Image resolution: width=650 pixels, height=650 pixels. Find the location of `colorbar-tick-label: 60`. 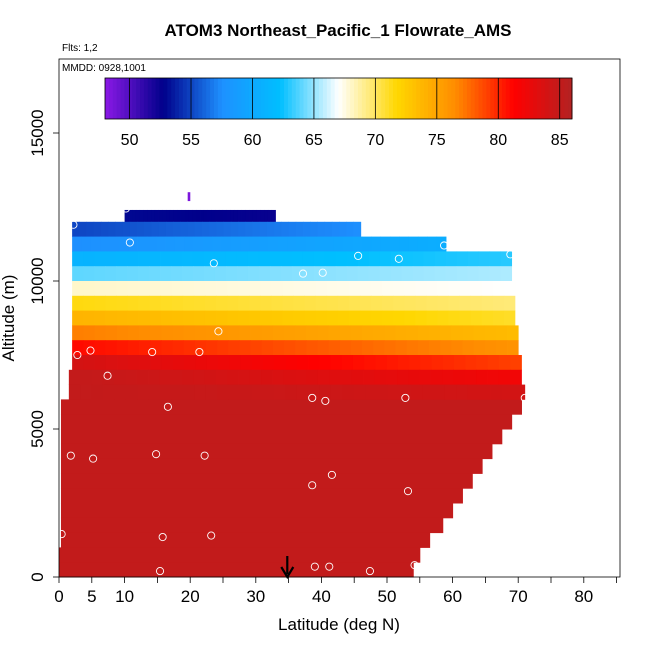

colorbar-tick-label: 60 is located at coordinates (253, 140).